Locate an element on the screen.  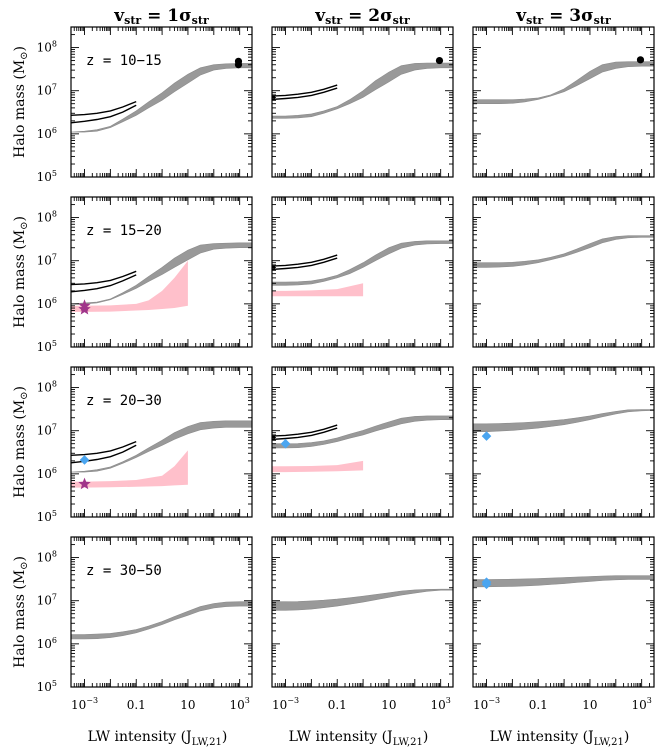
panel-r3-c0: 10⁵ 10⁶ 10⁷ 10⁸ z = 30−50 10⁻³ 0.1 10 10³ is located at coordinates (145, 624).